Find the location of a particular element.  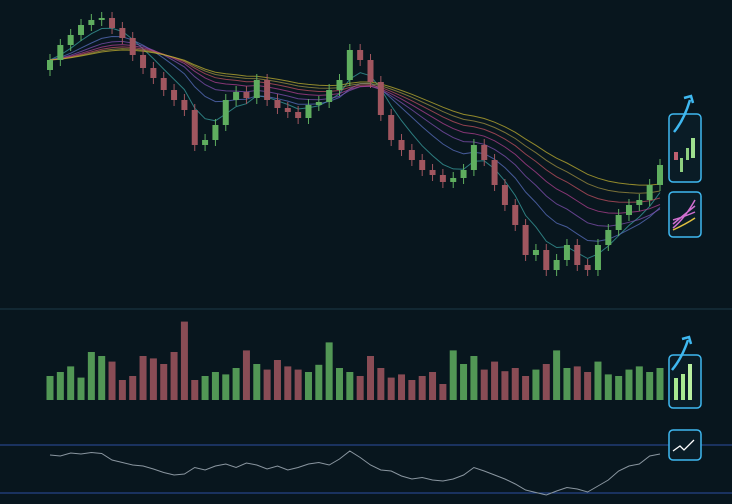

oscillator-line is located at coordinates (355, 473).